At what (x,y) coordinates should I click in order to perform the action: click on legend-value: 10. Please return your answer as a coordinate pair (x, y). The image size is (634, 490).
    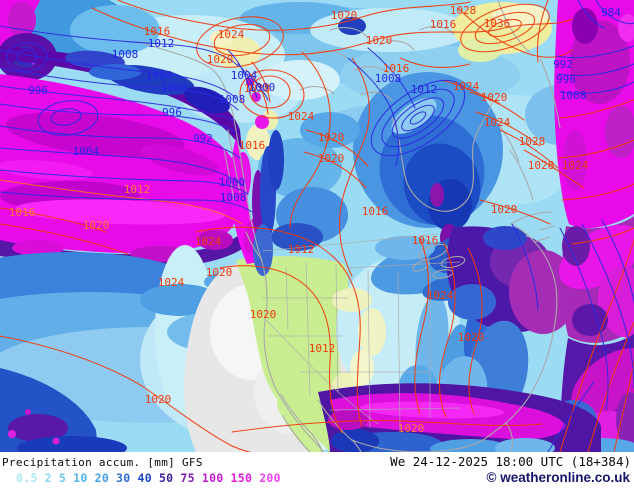
    Looking at the image, I should click on (80, 478).